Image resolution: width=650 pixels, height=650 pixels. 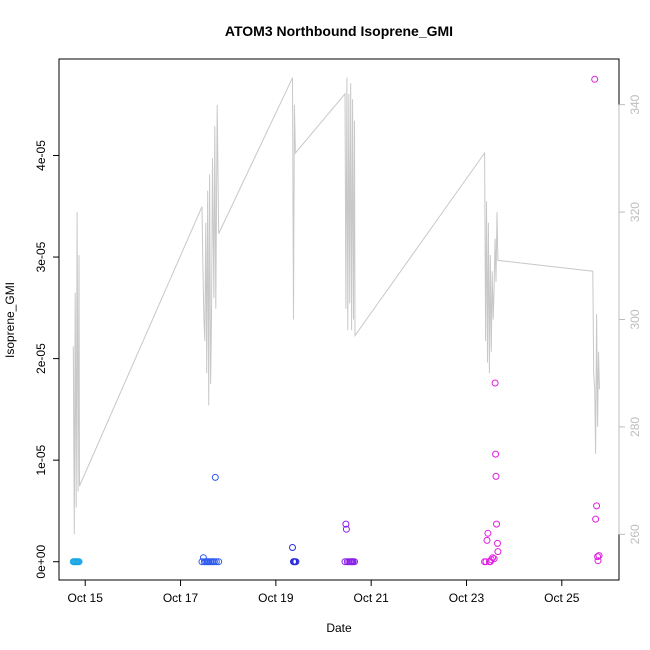 I want to click on y-tick-label: 4e-05, so click(x=41, y=155).